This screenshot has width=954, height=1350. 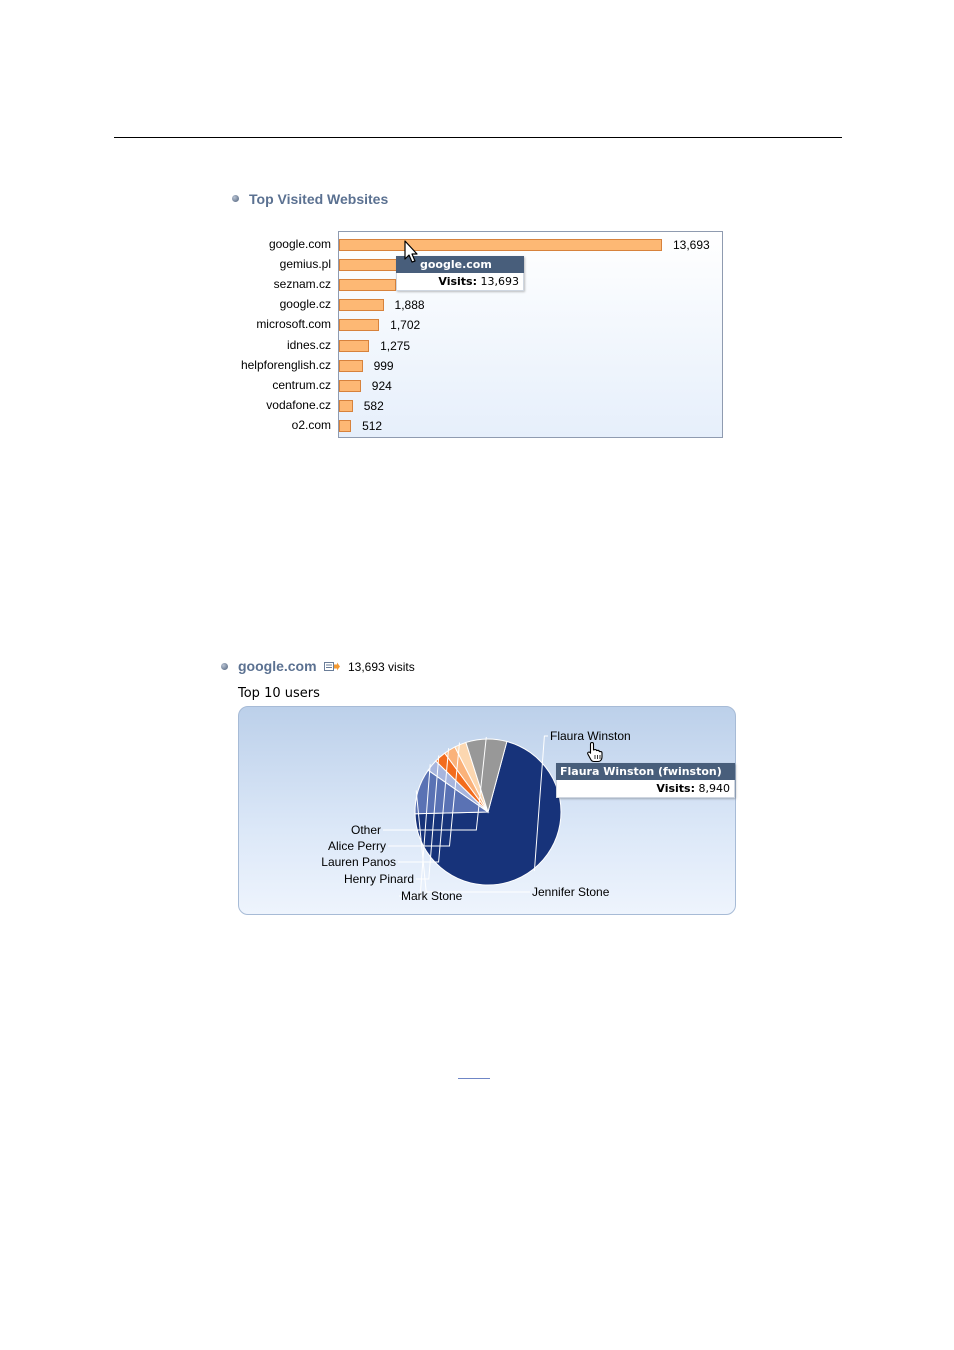 What do you see at coordinates (319, 199) in the screenshot?
I see `section-title: Top Visited Websites` at bounding box center [319, 199].